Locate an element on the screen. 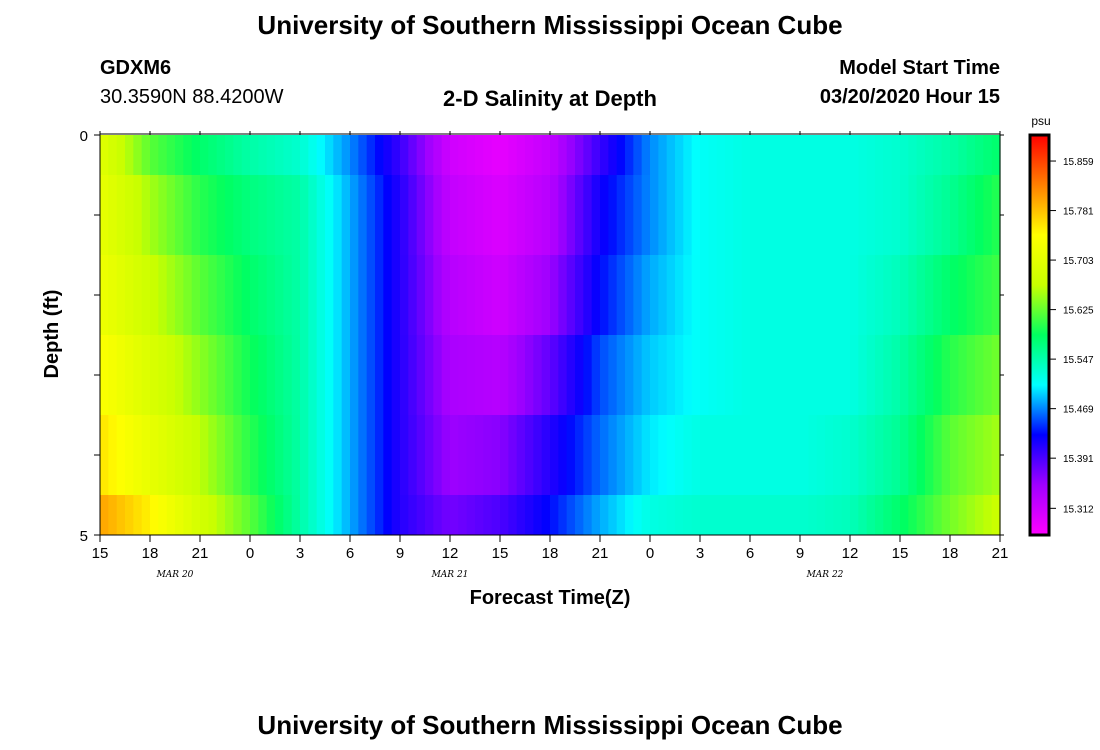  x-tick-label: 18 is located at coordinates (550, 553).